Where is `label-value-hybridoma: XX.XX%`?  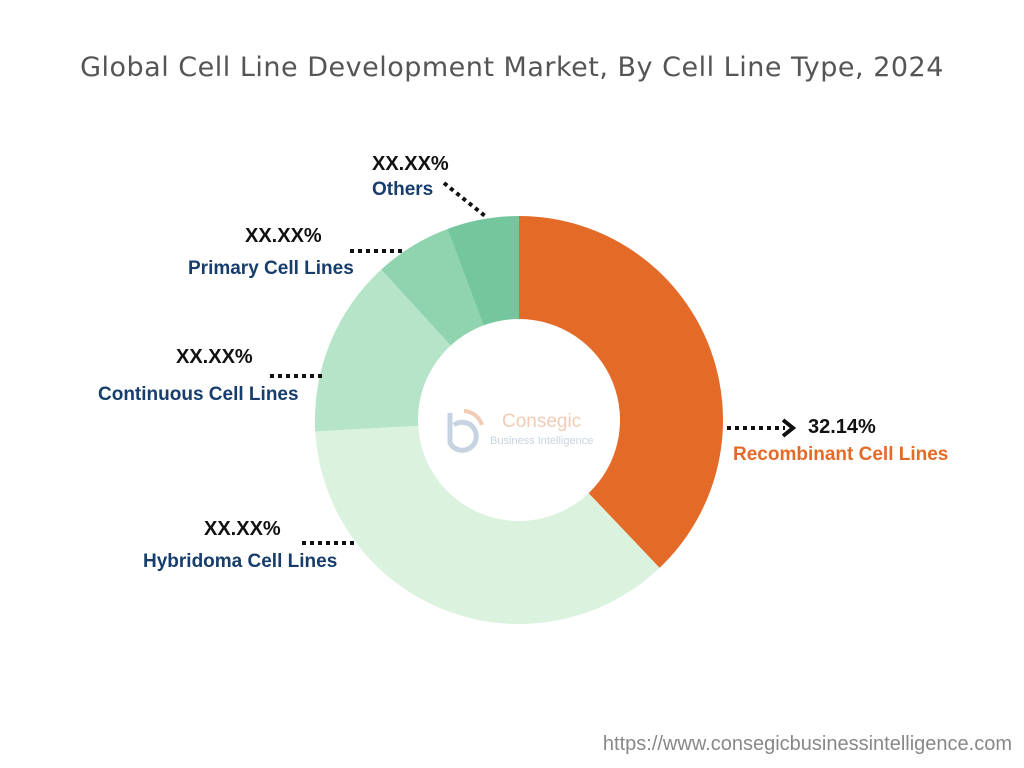 label-value-hybridoma: XX.XX% is located at coordinates (242, 529).